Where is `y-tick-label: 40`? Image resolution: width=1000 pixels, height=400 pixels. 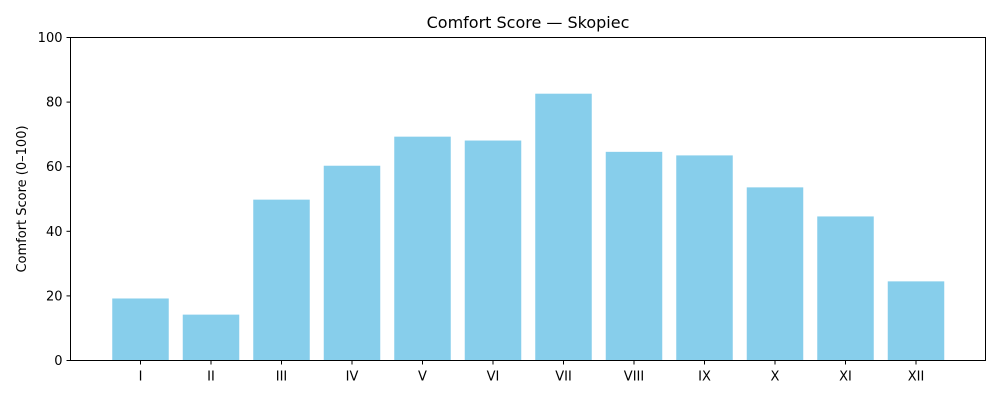 y-tick-label: 40 is located at coordinates (54, 232).